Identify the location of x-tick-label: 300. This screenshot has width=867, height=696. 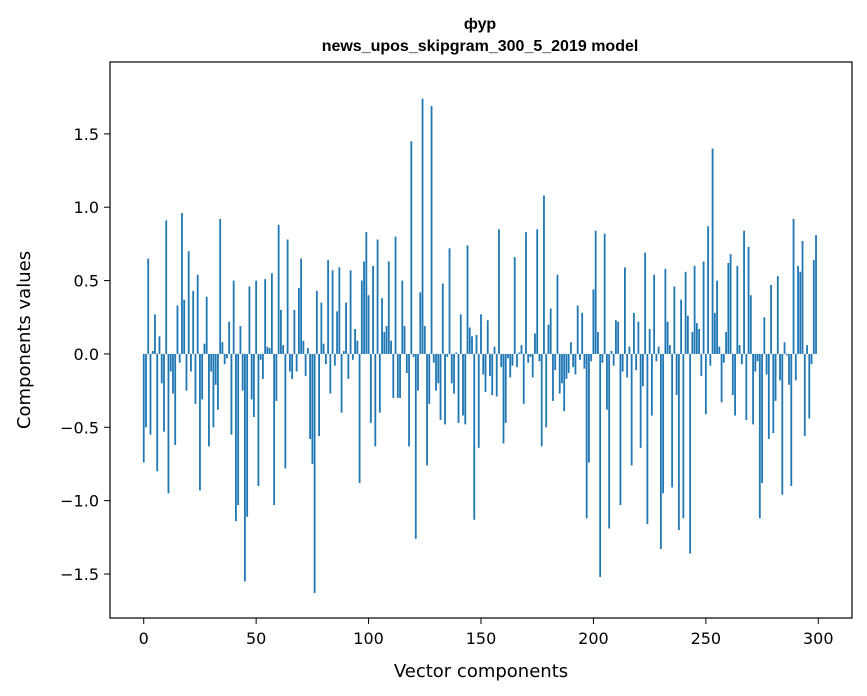
(818, 638).